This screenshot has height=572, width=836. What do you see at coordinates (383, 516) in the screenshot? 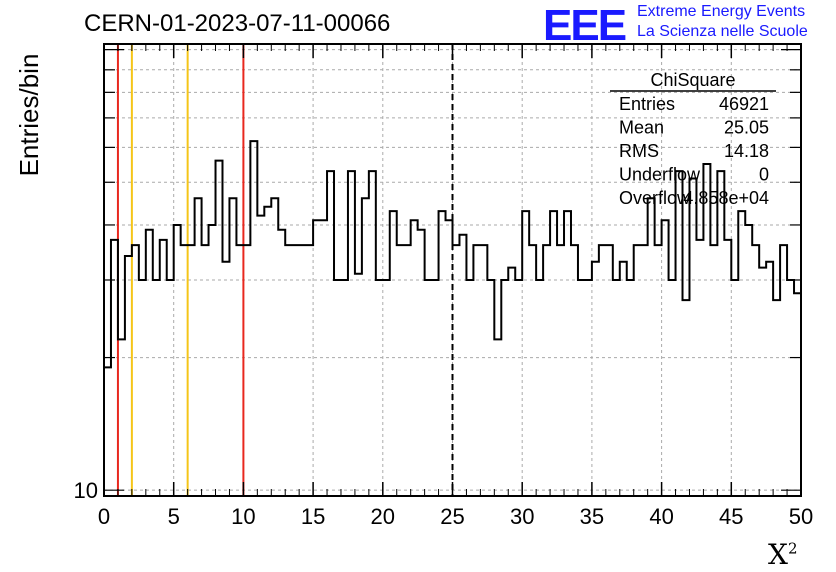
I see `x-tick-label: 20` at bounding box center [383, 516].